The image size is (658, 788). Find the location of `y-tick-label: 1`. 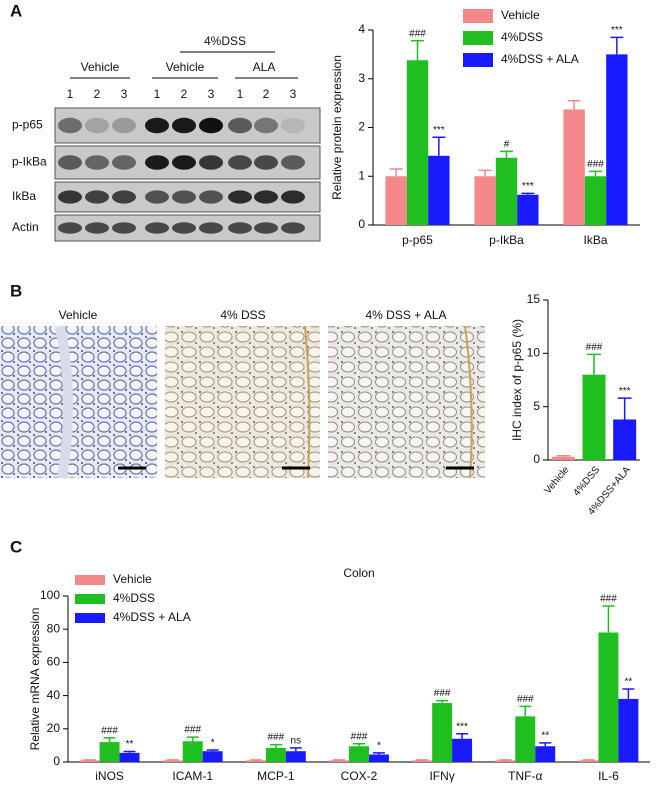

y-tick-label: 1 is located at coordinates (361, 175).